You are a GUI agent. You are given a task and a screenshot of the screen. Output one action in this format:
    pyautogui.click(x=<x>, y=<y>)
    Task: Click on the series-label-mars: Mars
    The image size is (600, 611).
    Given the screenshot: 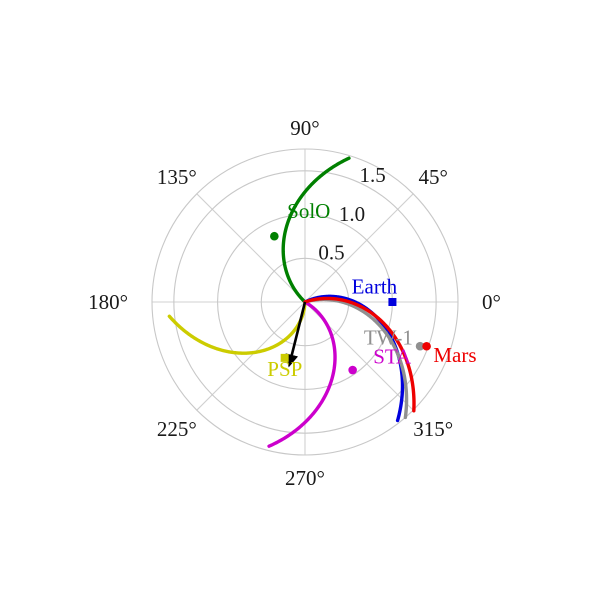 What is the action you would take?
    pyautogui.click(x=454, y=355)
    